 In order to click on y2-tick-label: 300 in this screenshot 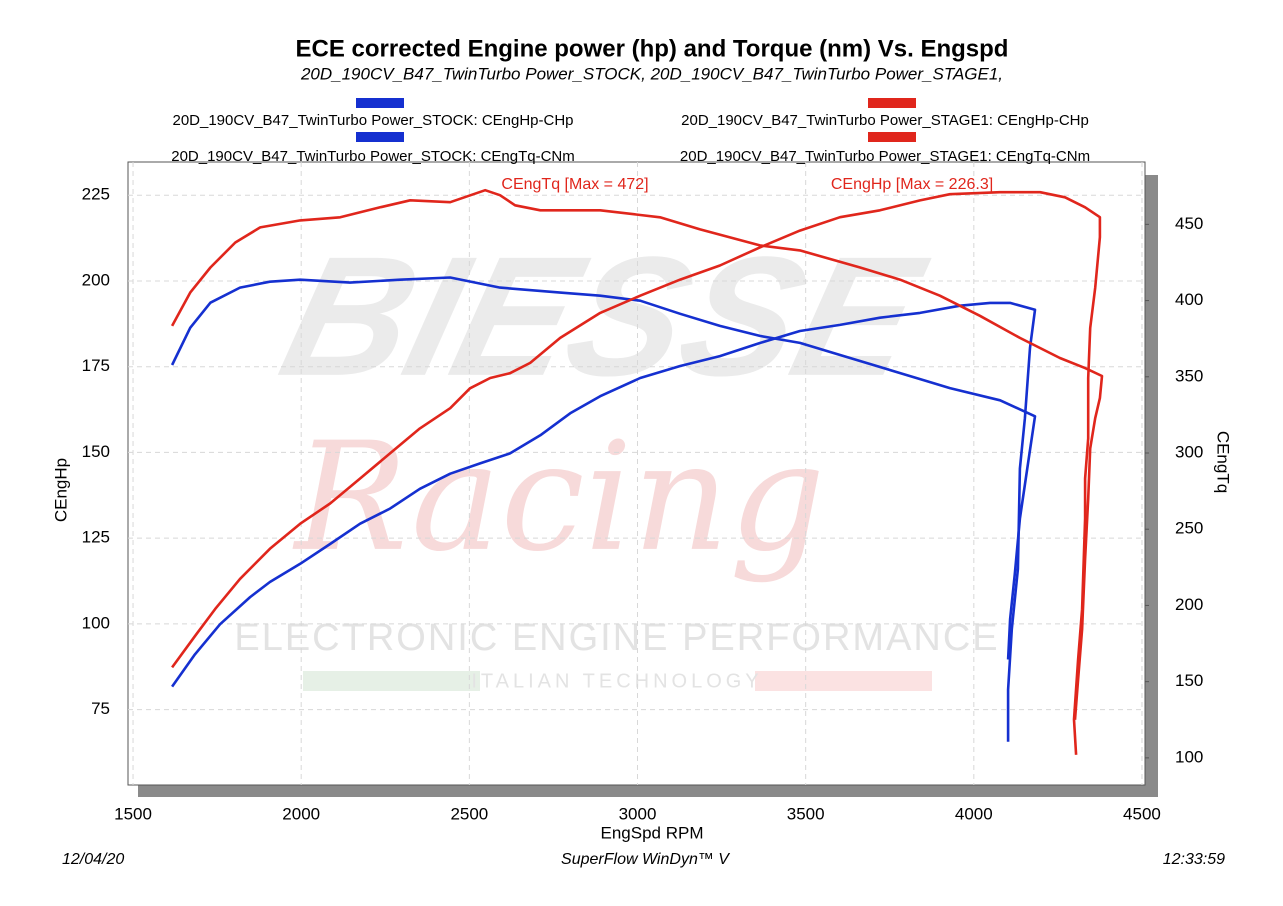, I will do `click(1189, 451)`.